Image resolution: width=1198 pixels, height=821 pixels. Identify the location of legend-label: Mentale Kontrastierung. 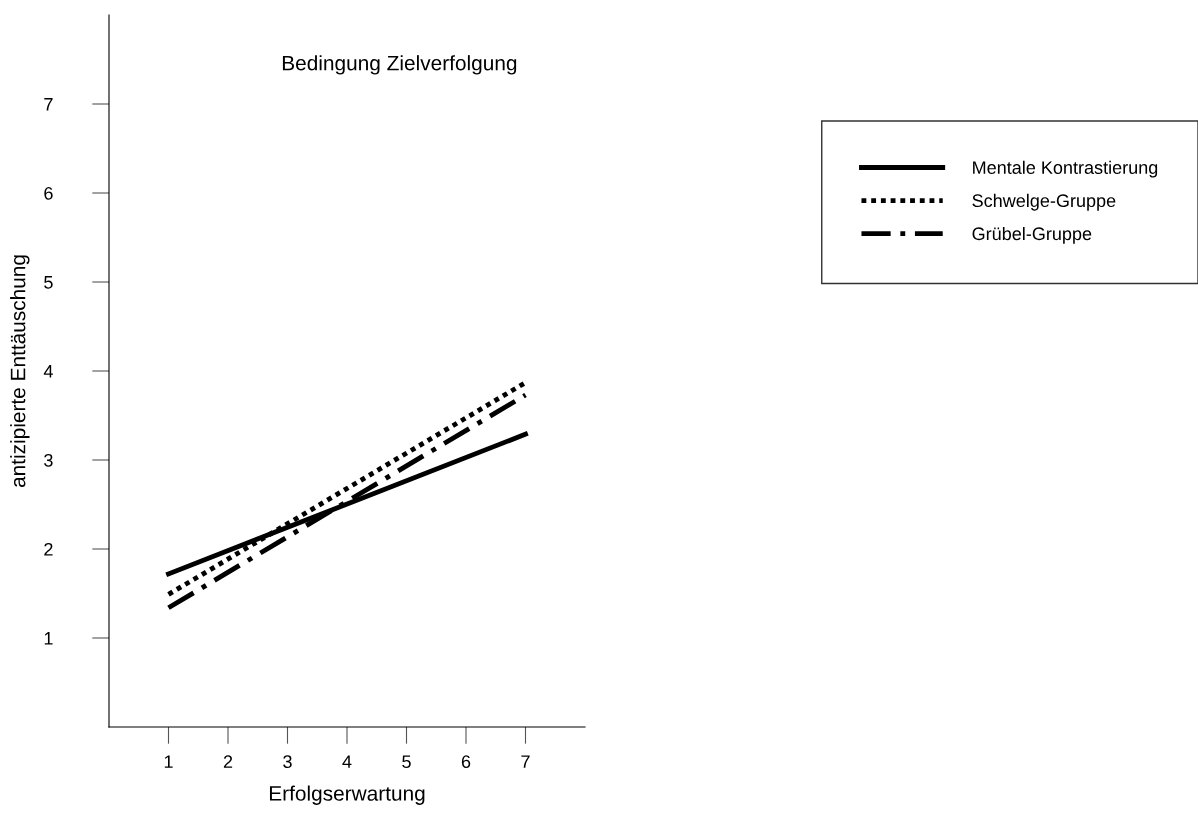
(1065, 169).